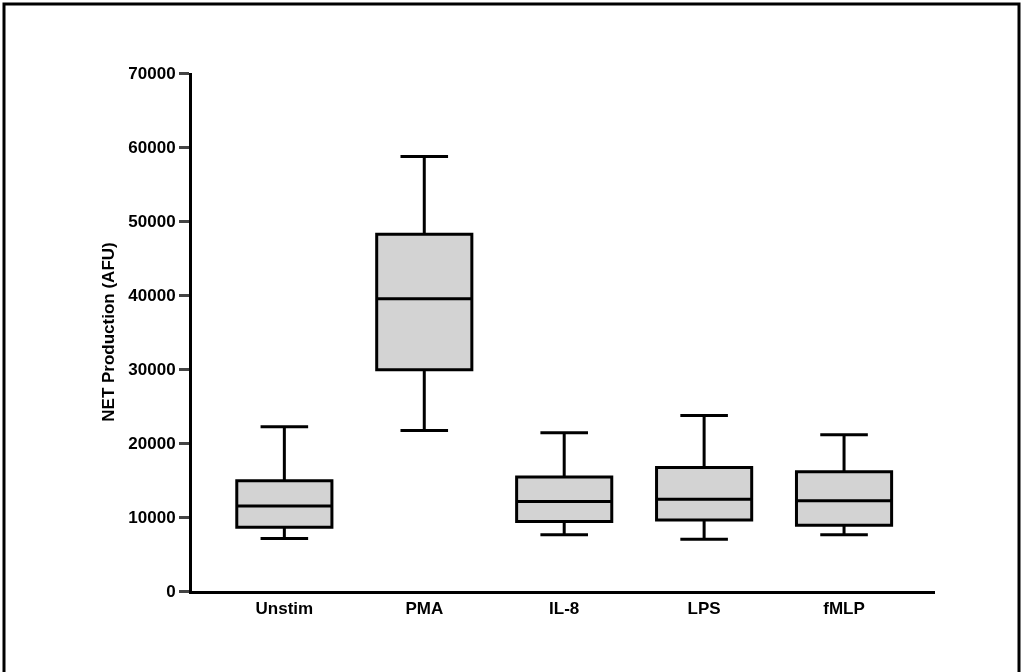 The width and height of the screenshot is (1023, 672). What do you see at coordinates (152, 517) in the screenshot?
I see `y-tick-label: 10000` at bounding box center [152, 517].